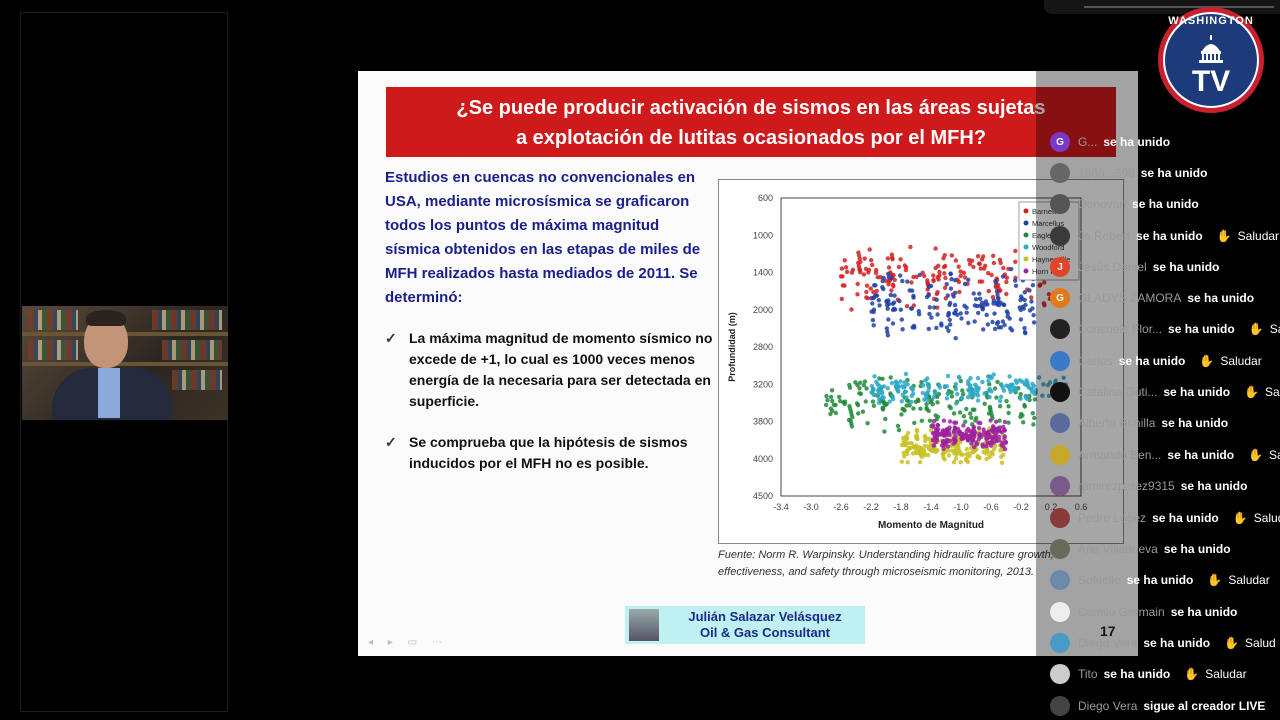 Image resolution: width=1280 pixels, height=720 pixels. I want to click on chat-username: GLADYS ZAMORA, so click(1130, 298).